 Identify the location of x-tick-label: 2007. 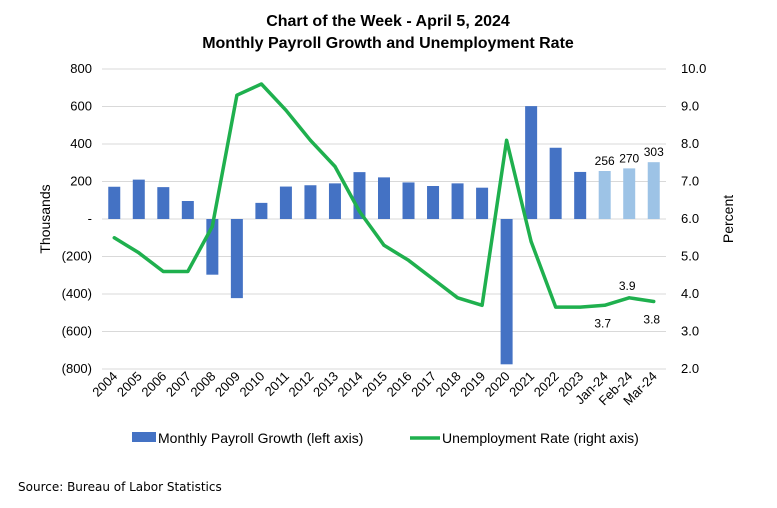
(178, 384).